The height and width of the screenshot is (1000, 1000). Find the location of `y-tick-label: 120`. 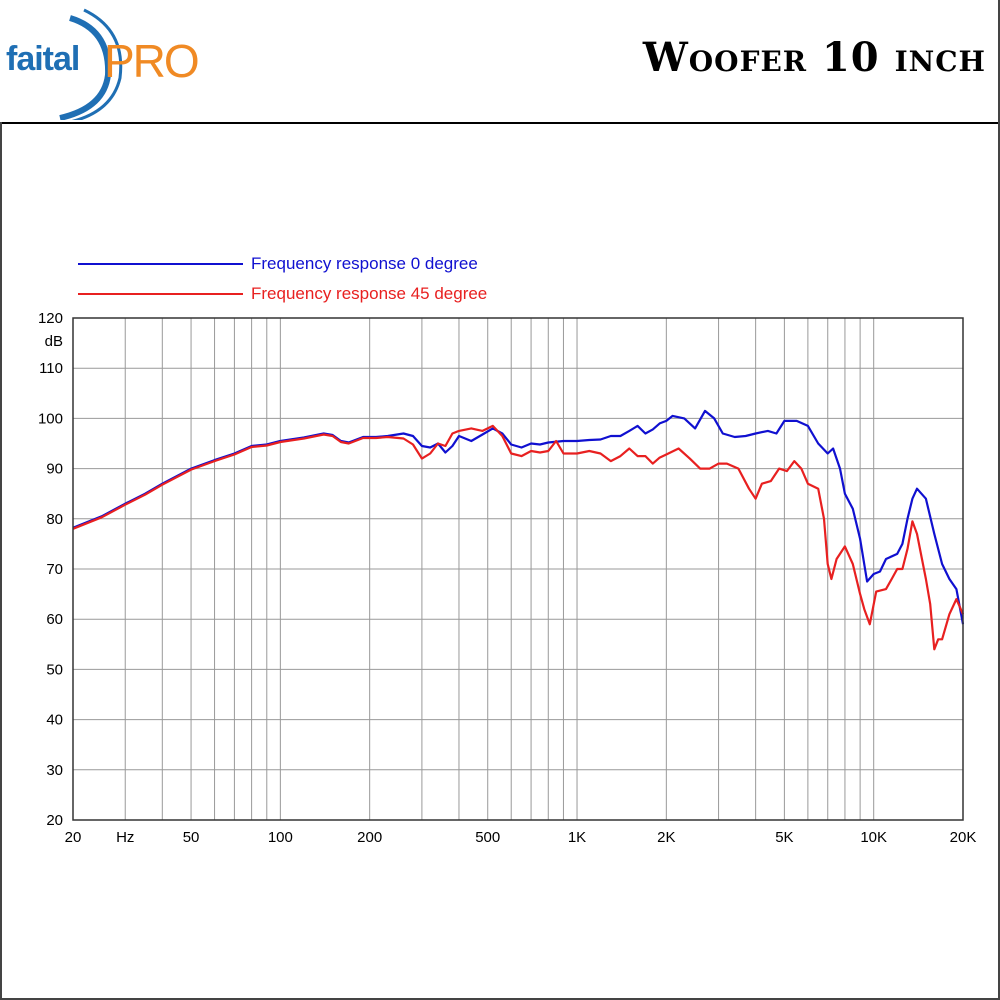

y-tick-label: 120 is located at coordinates (50, 318).